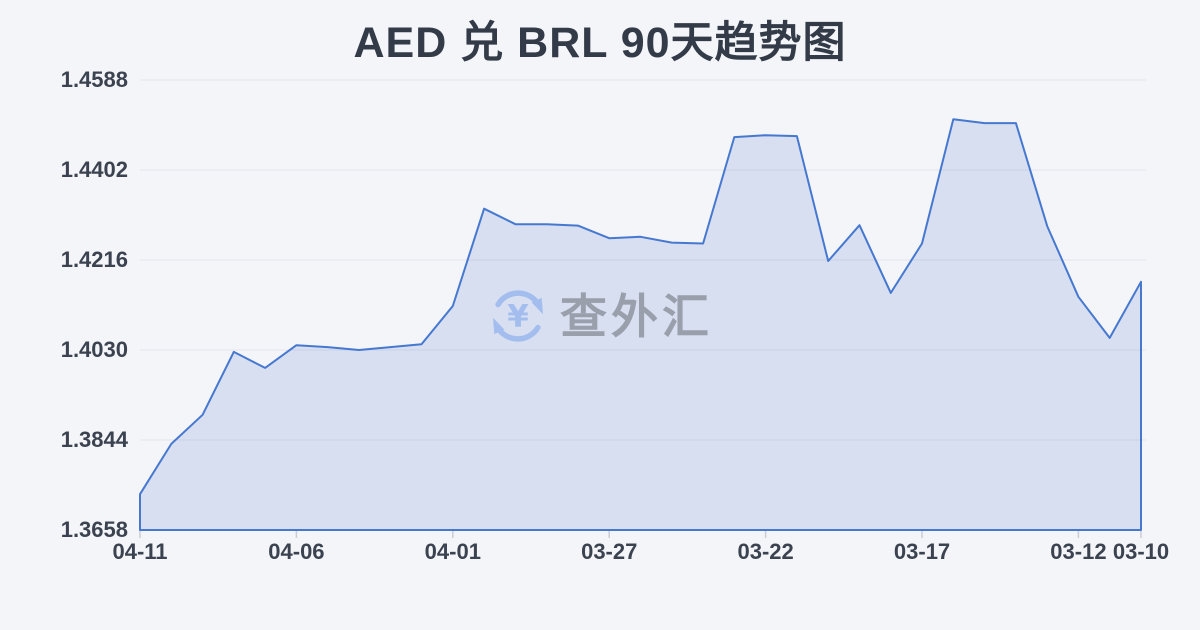  Describe the element at coordinates (94, 79) in the screenshot. I see `y-axis-label: 1.4588` at that location.